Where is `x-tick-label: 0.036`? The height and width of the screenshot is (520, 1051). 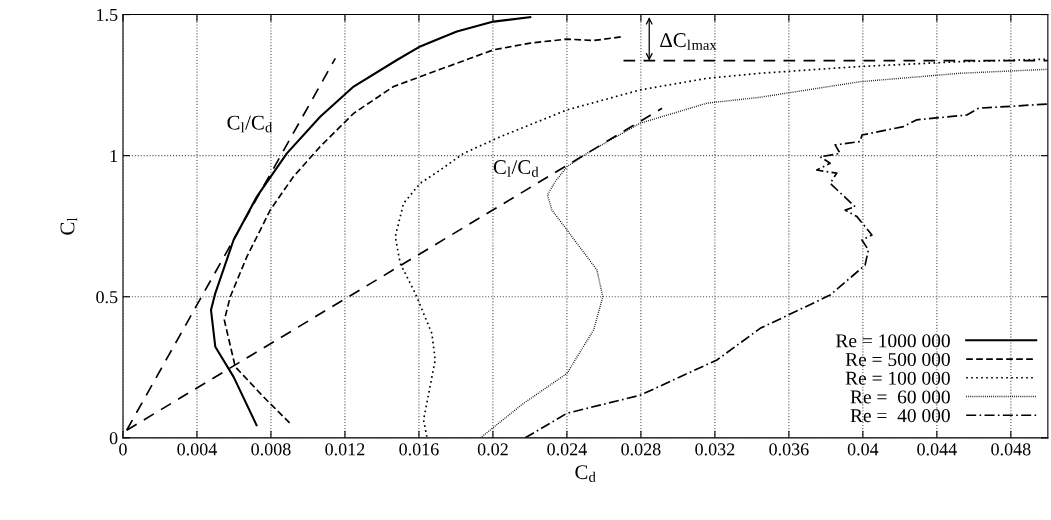
x-tick-label: 0.036 is located at coordinates (789, 449).